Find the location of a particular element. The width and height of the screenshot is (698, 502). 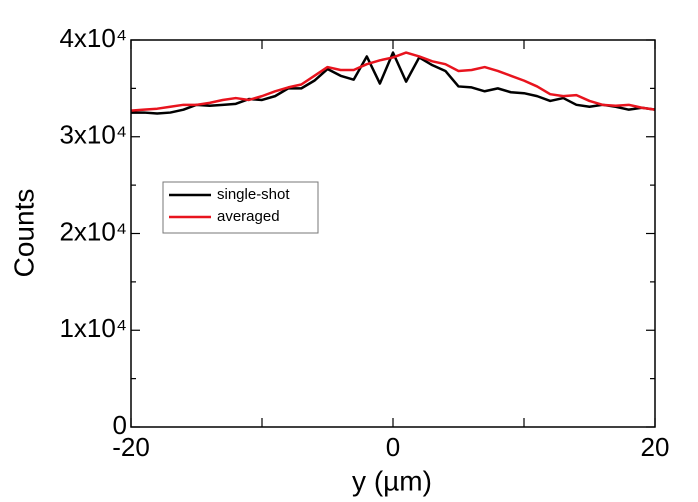

y-tick-label: 4x10⁴ is located at coordinates (93, 38).